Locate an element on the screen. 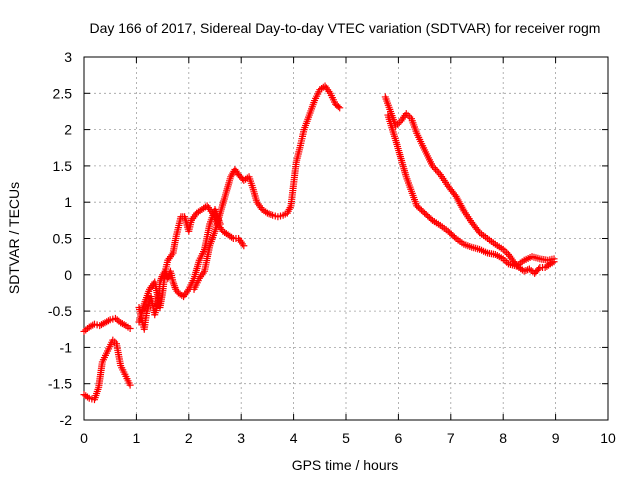  x-tick-label: 4 is located at coordinates (294, 438).